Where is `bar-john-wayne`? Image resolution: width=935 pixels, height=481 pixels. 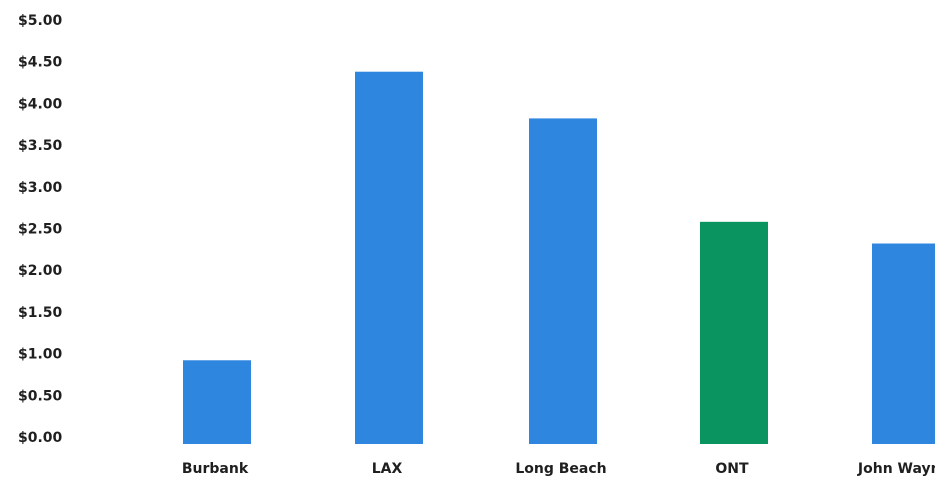 bar-john-wayne is located at coordinates (903, 343).